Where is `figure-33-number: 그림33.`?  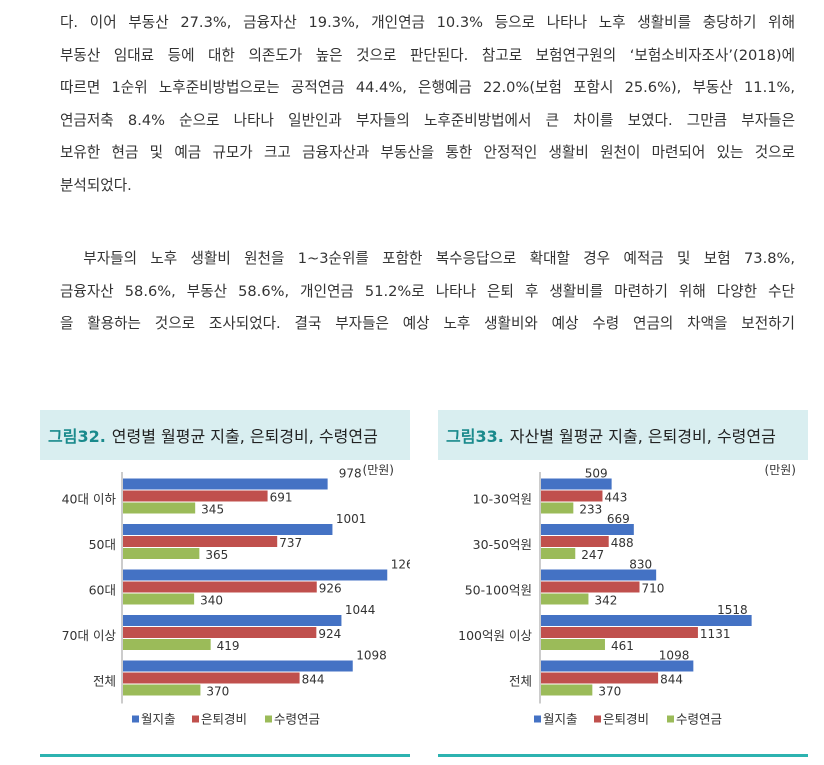 figure-33-number: 그림33. is located at coordinates (475, 436).